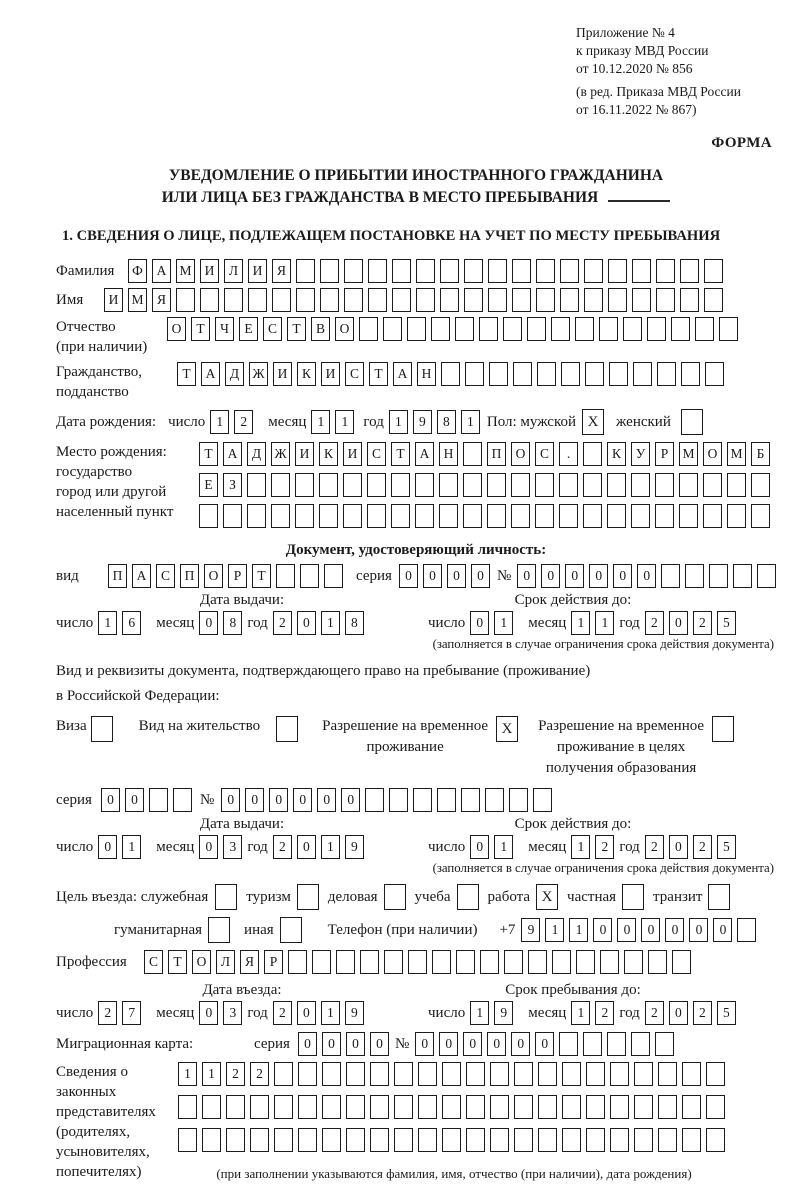 This screenshot has width=800, height=1188. What do you see at coordinates (507, 729) in the screenshot?
I see `checkbox-rvp: X` at bounding box center [507, 729].